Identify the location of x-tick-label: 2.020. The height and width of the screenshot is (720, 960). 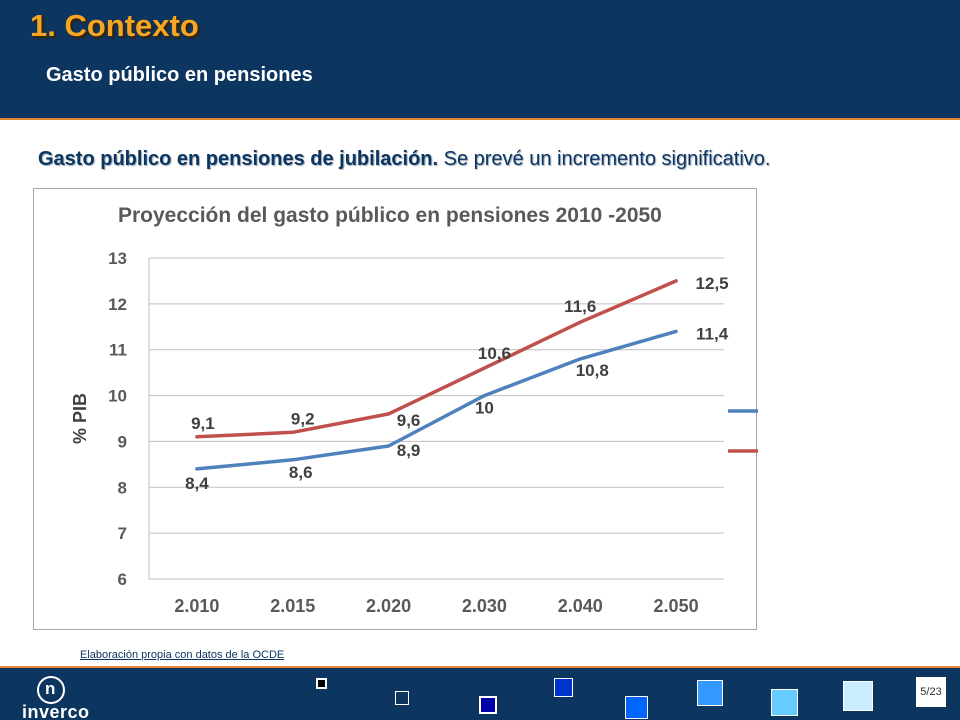
(388, 606).